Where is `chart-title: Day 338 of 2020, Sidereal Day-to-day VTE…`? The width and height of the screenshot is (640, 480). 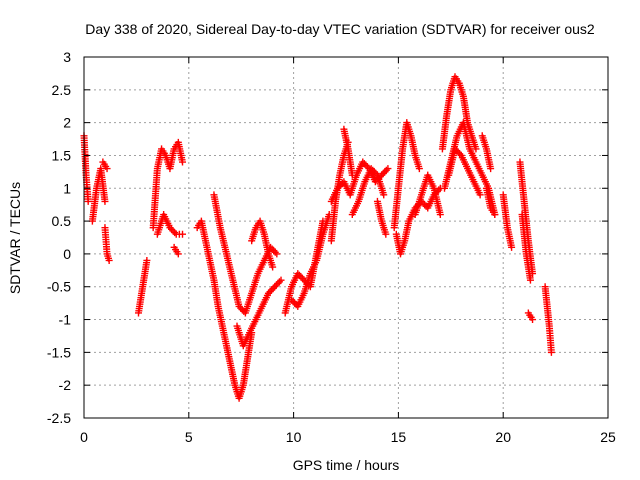 chart-title: Day 338 of 2020, Sidereal Day-to-day VTE… is located at coordinates (340, 29).